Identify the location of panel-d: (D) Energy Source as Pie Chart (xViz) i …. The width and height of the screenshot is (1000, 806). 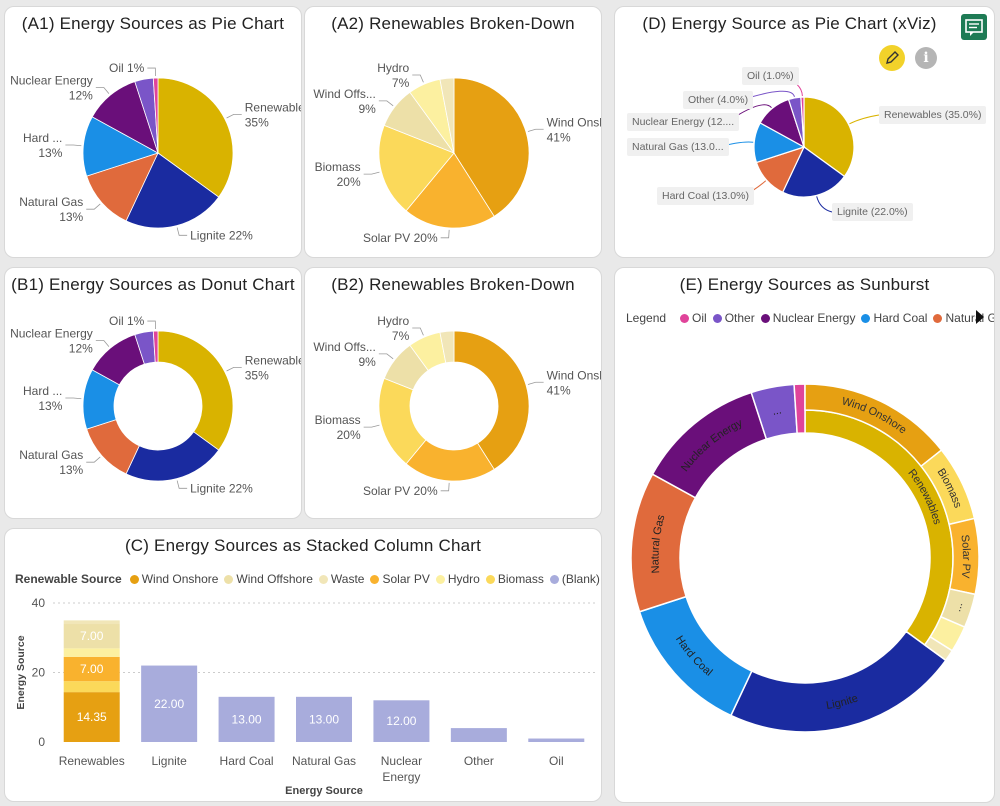
(804, 132).